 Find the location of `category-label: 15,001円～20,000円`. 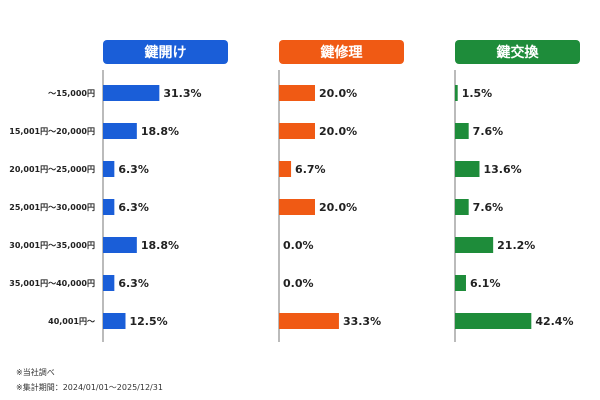

category-label: 15,001円～20,000円 is located at coordinates (52, 131).